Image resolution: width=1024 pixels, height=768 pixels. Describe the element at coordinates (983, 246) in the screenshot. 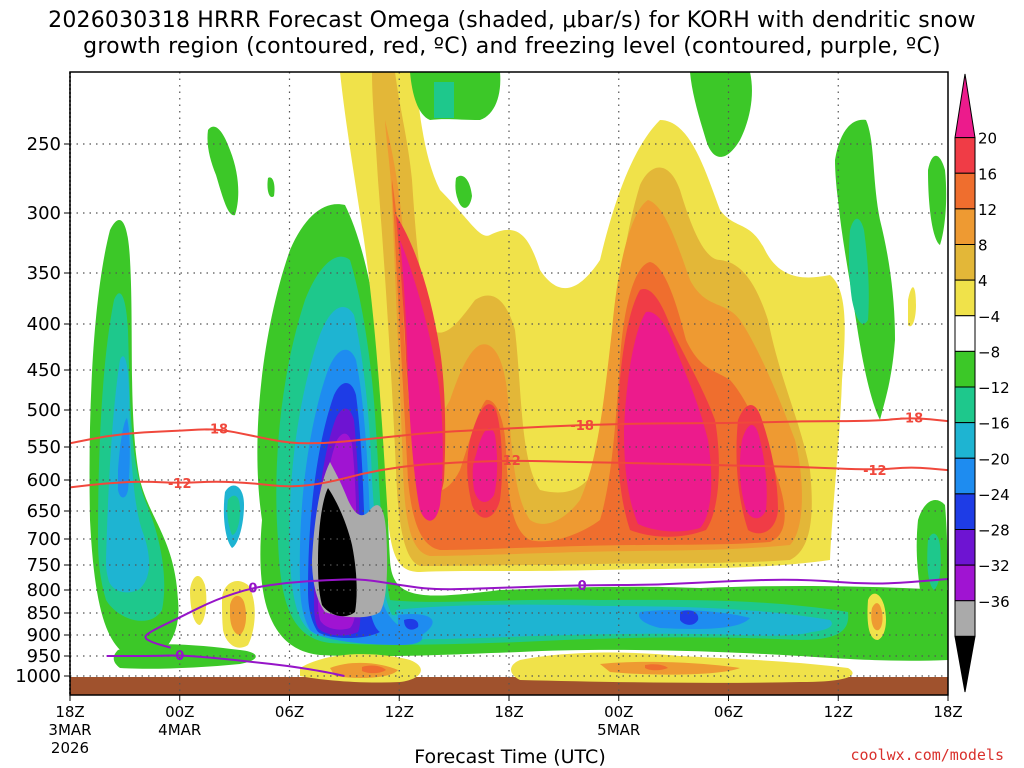

I see `colorbar-label: 8` at that location.